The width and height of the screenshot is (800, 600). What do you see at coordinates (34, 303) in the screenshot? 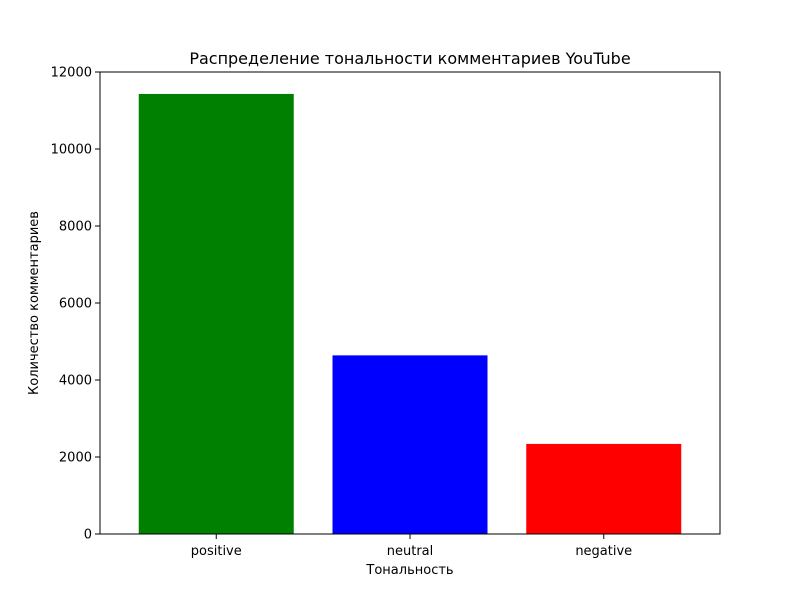
I see `y-axis-label: Количество комментариев` at bounding box center [34, 303].